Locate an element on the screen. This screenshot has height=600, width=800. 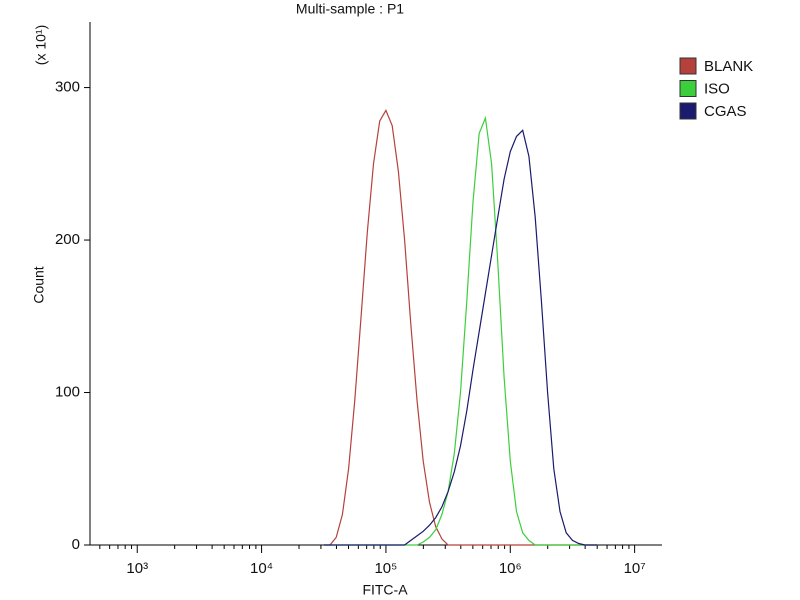
x-axis-label: FITC-A is located at coordinates (385, 590).